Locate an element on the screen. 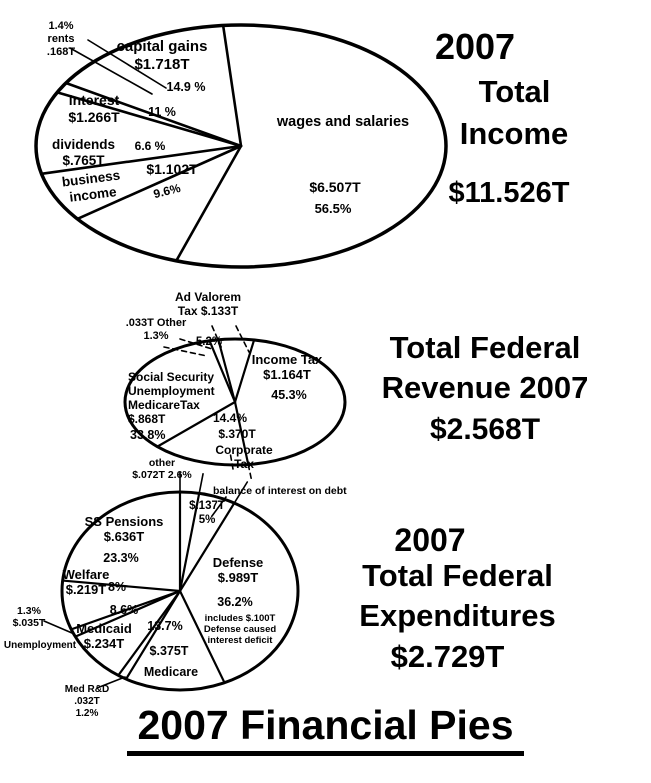 This screenshot has height=783, width=651. business-income-value: $1.102T is located at coordinates (172, 169).